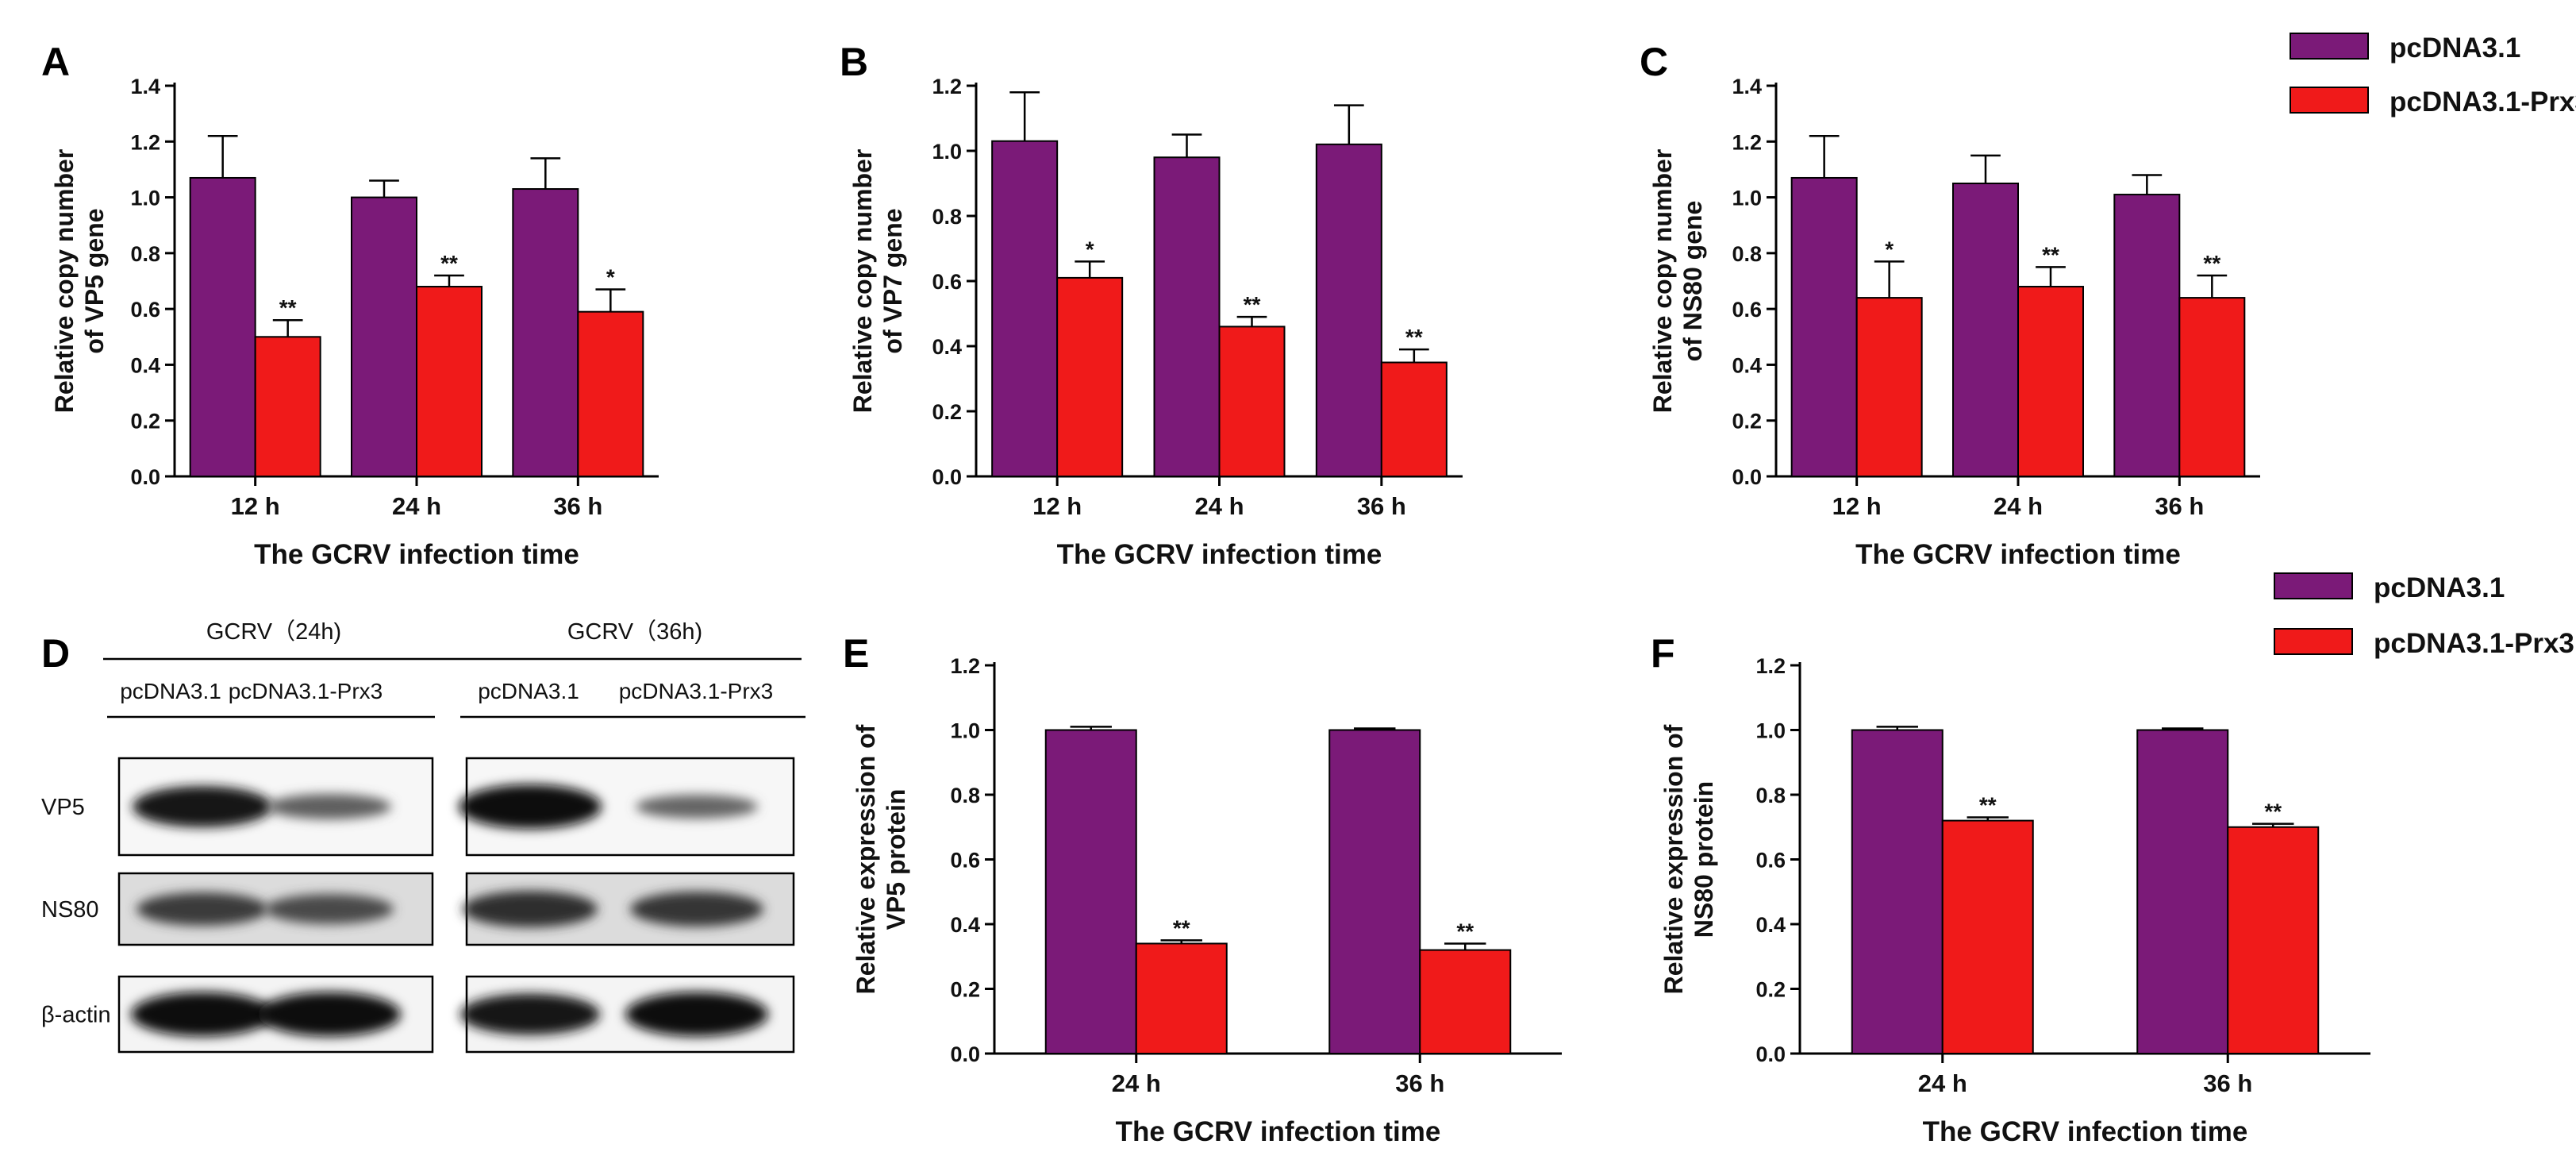 This screenshot has width=2576, height=1152. What do you see at coordinates (76, 1016) in the screenshot?
I see `blot-row-label: β-actin` at bounding box center [76, 1016].